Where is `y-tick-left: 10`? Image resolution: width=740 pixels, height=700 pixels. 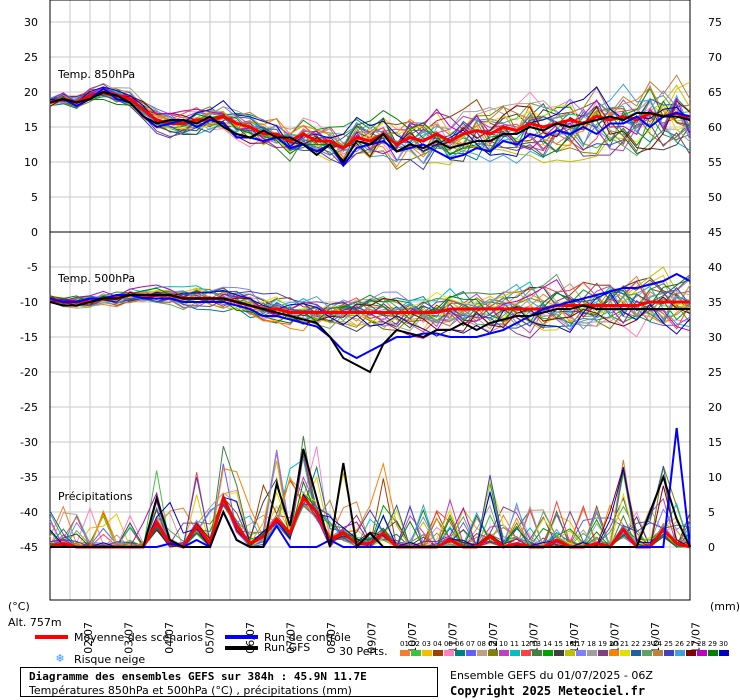
y-tick-left: 10 is located at coordinates (31, 162).